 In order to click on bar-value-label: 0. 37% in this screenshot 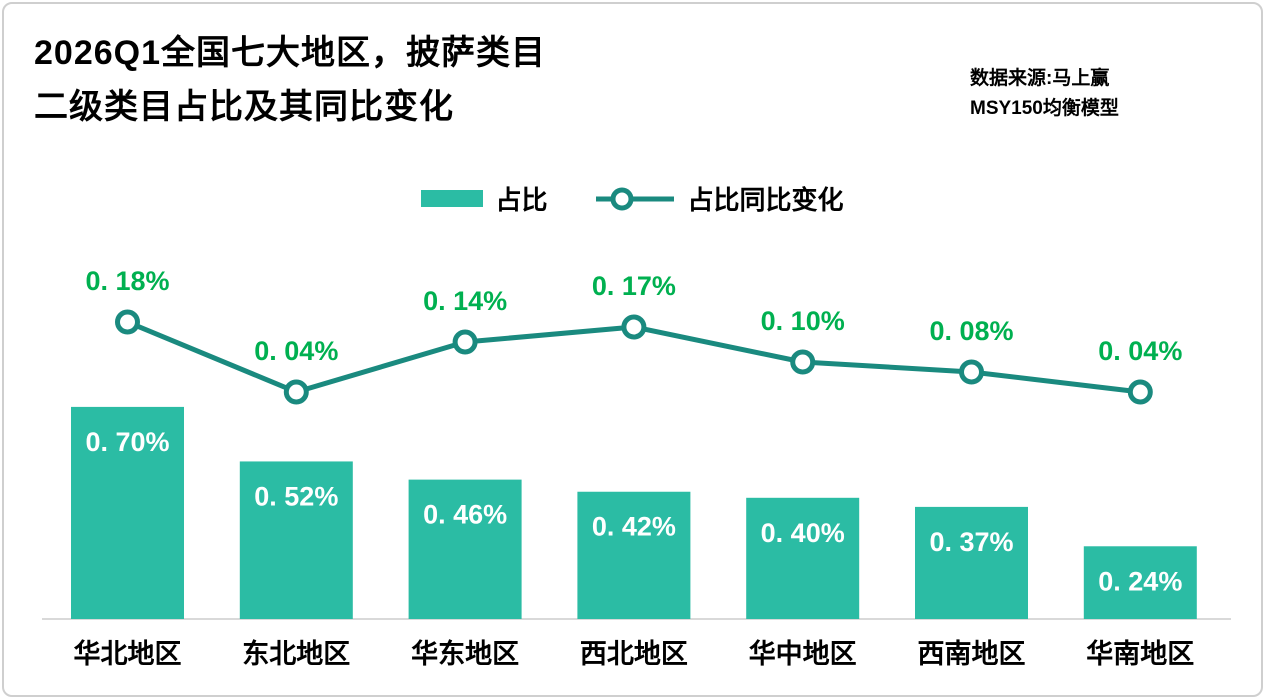, I will do `click(971, 542)`.